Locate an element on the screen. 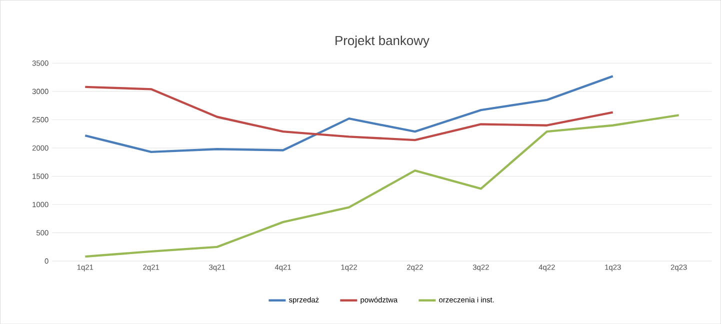 The width and height of the screenshot is (721, 324). line-series is located at coordinates (349, 114).